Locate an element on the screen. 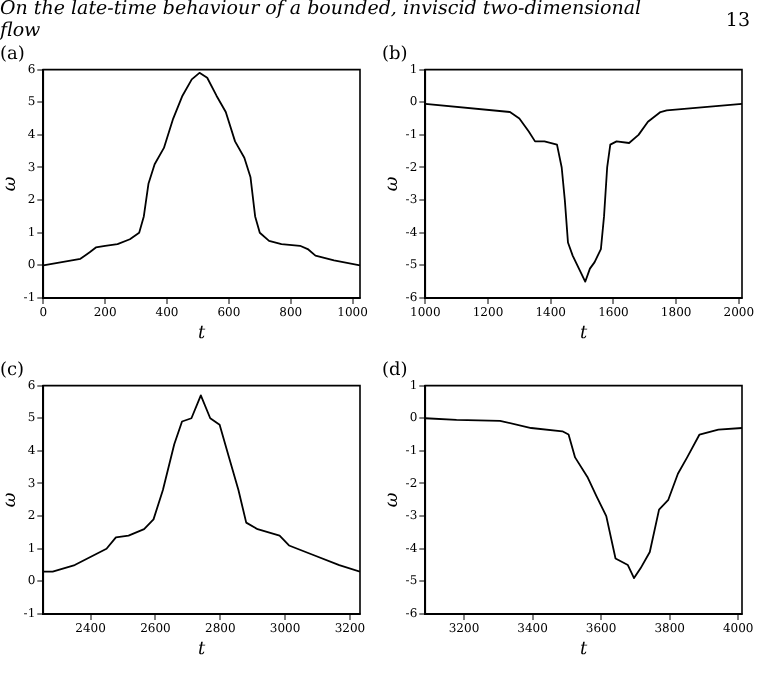 The height and width of the screenshot is (676, 762). chart-title: (d) is located at coordinates (395, 371).